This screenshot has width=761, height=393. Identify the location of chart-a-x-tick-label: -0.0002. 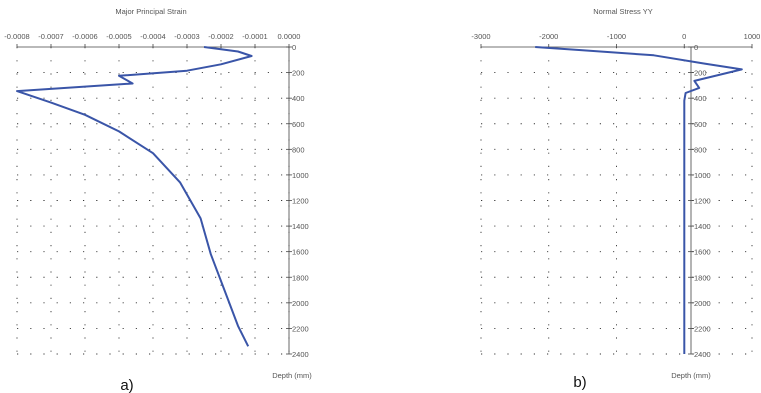
(220, 36).